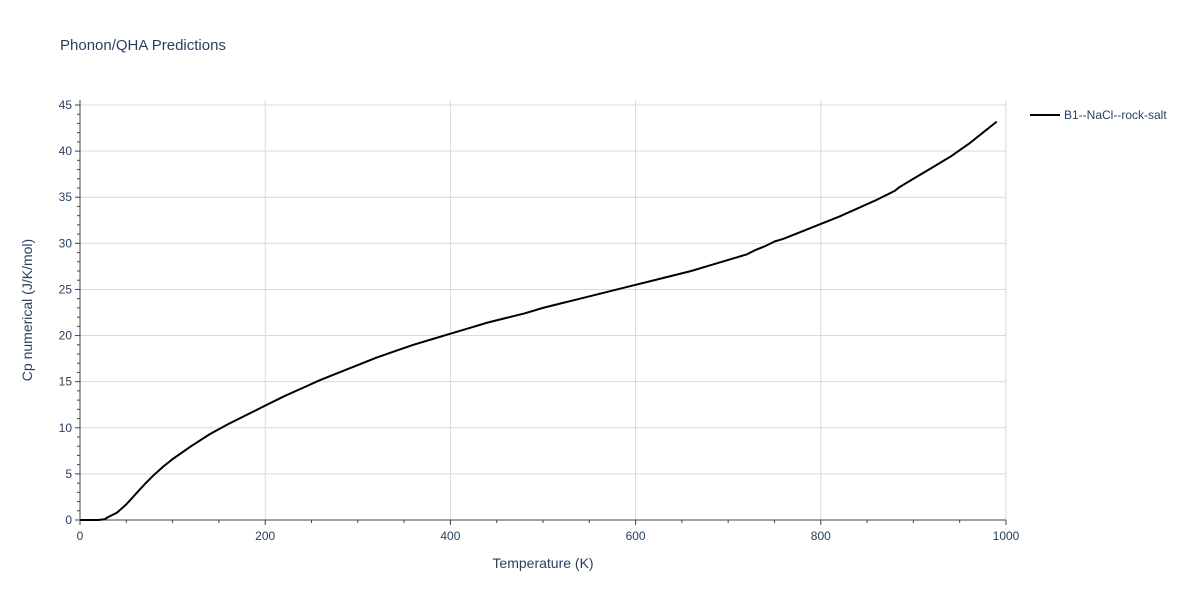  I want to click on y-axis-title: Cp numerical (J/K/mol), so click(27, 310).